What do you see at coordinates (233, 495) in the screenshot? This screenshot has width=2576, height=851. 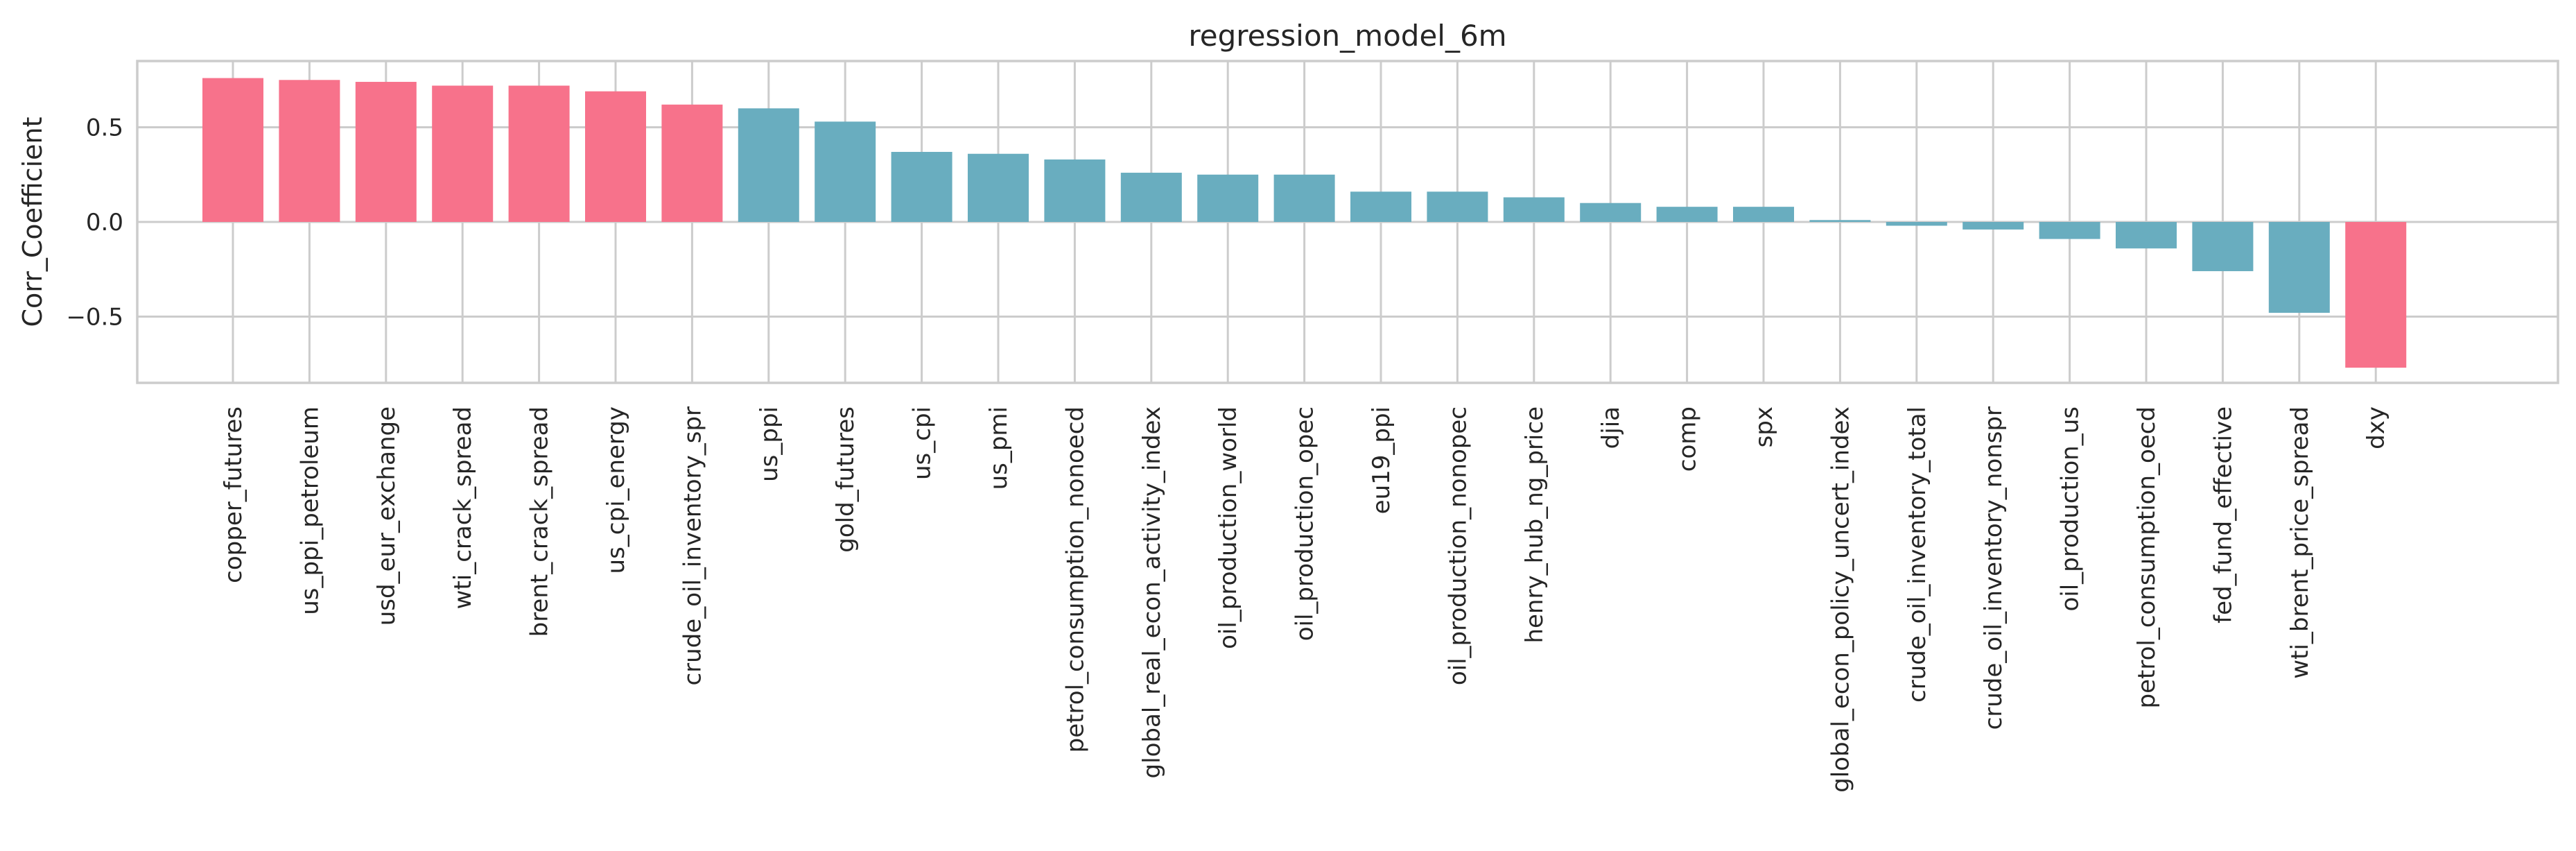 I see `x-tick-label: copper_futures` at bounding box center [233, 495].